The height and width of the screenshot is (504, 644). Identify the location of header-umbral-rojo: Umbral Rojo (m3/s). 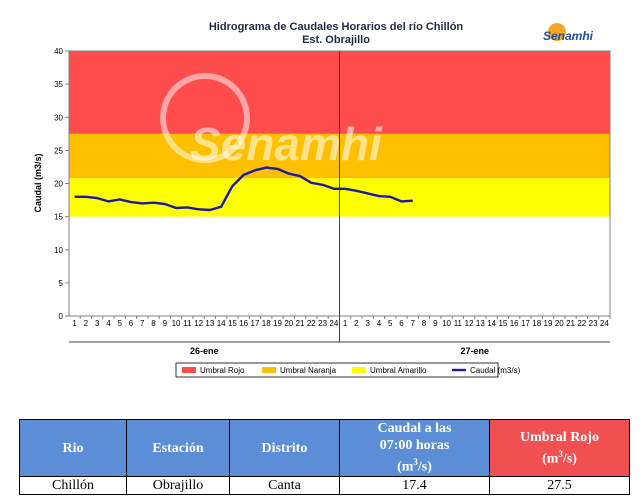
(559, 448).